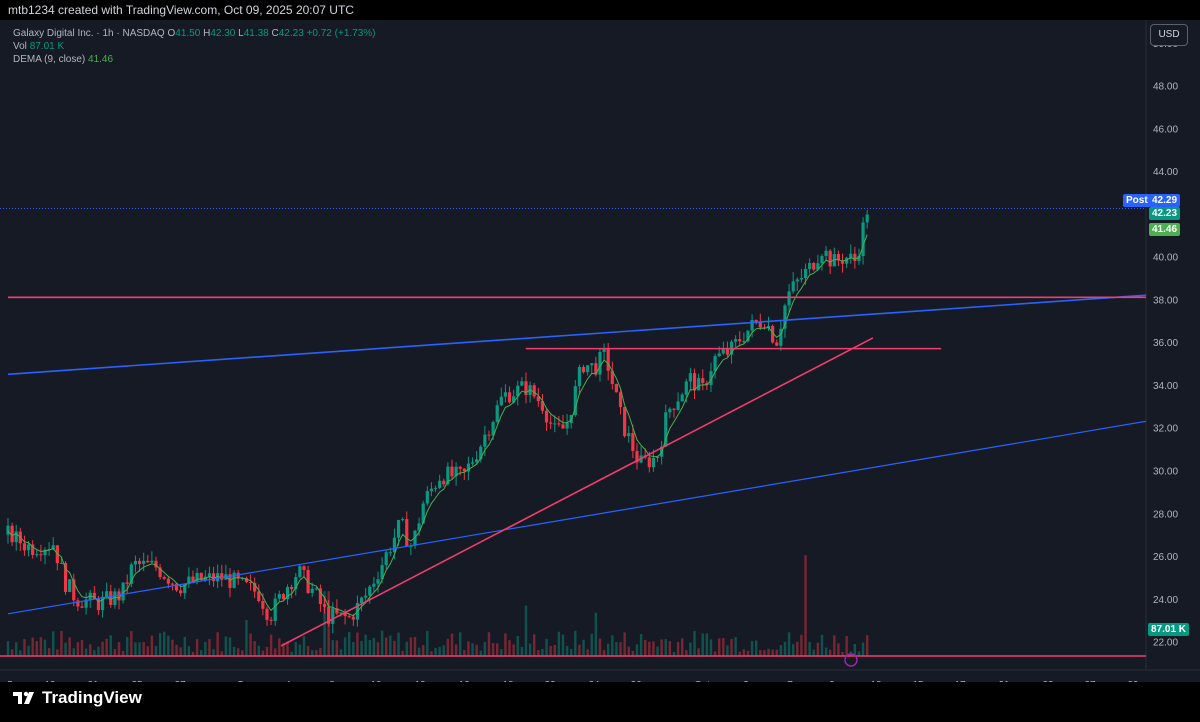  What do you see at coordinates (194, 46) in the screenshot?
I see `volume-legend-row: Vol 87.01 K` at bounding box center [194, 46].